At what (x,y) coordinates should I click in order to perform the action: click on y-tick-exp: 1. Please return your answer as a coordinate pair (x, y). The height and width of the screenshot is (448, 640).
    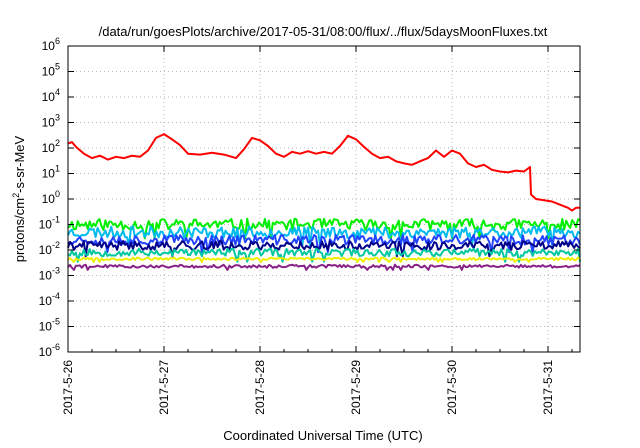
    Looking at the image, I should click on (57, 169).